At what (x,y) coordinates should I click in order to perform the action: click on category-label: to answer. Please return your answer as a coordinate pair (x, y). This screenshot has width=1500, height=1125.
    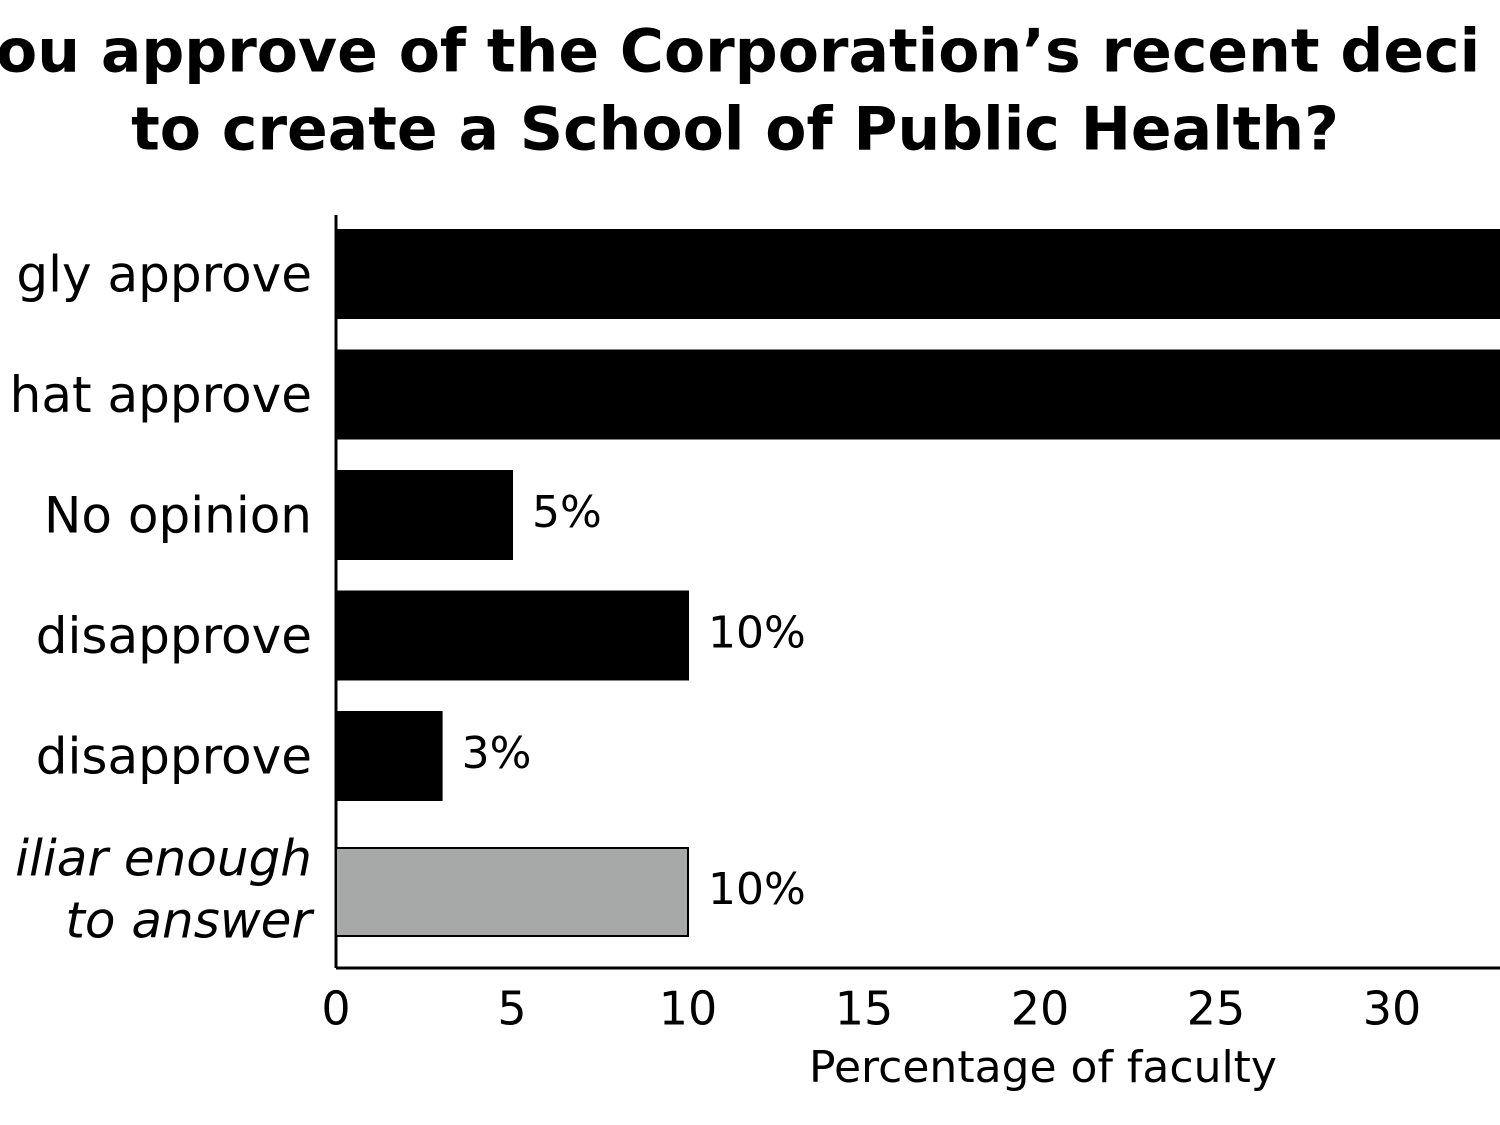
    Looking at the image, I should click on (190, 921).